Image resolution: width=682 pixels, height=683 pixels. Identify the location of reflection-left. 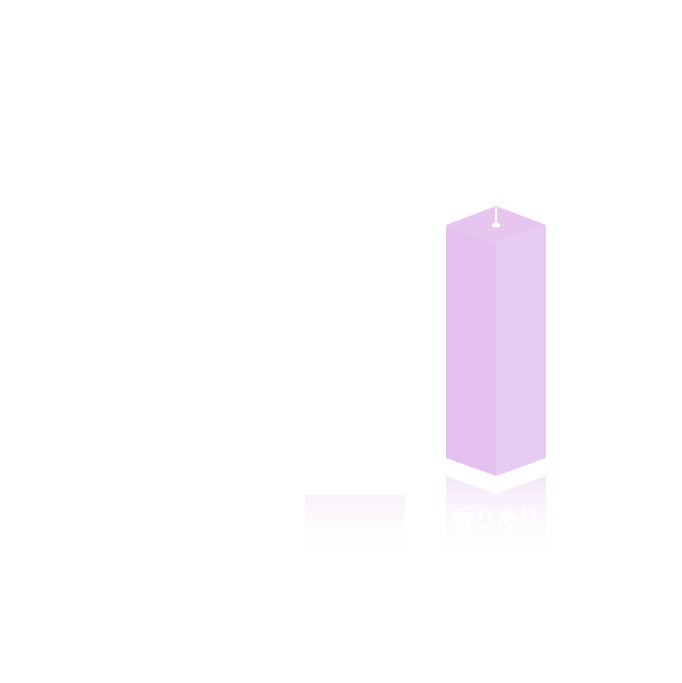
(355, 530).